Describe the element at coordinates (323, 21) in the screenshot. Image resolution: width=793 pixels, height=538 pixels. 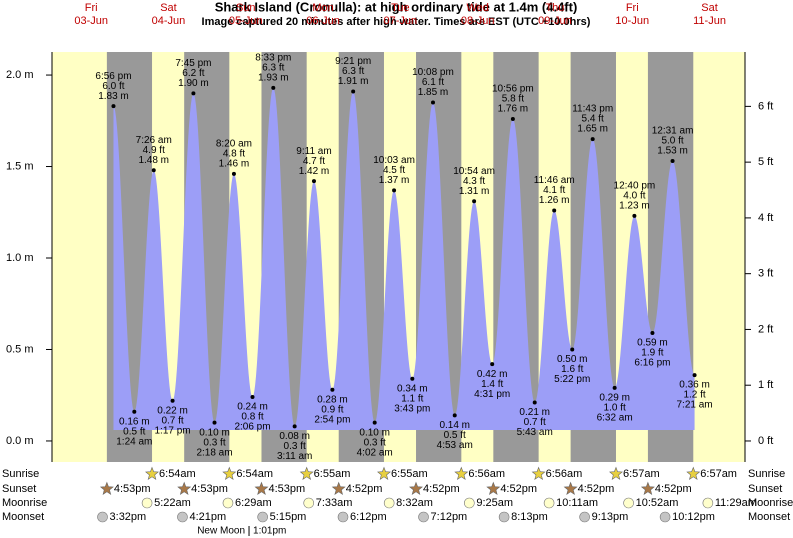
I see `date-label: 06-Jun` at that location.